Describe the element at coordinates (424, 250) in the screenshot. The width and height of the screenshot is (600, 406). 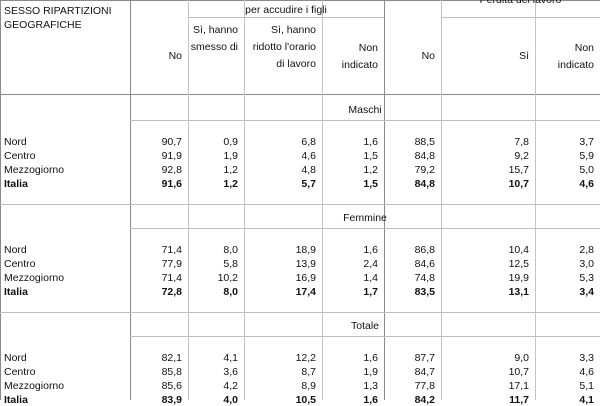
I see `table-cell: 86,8` at that location.